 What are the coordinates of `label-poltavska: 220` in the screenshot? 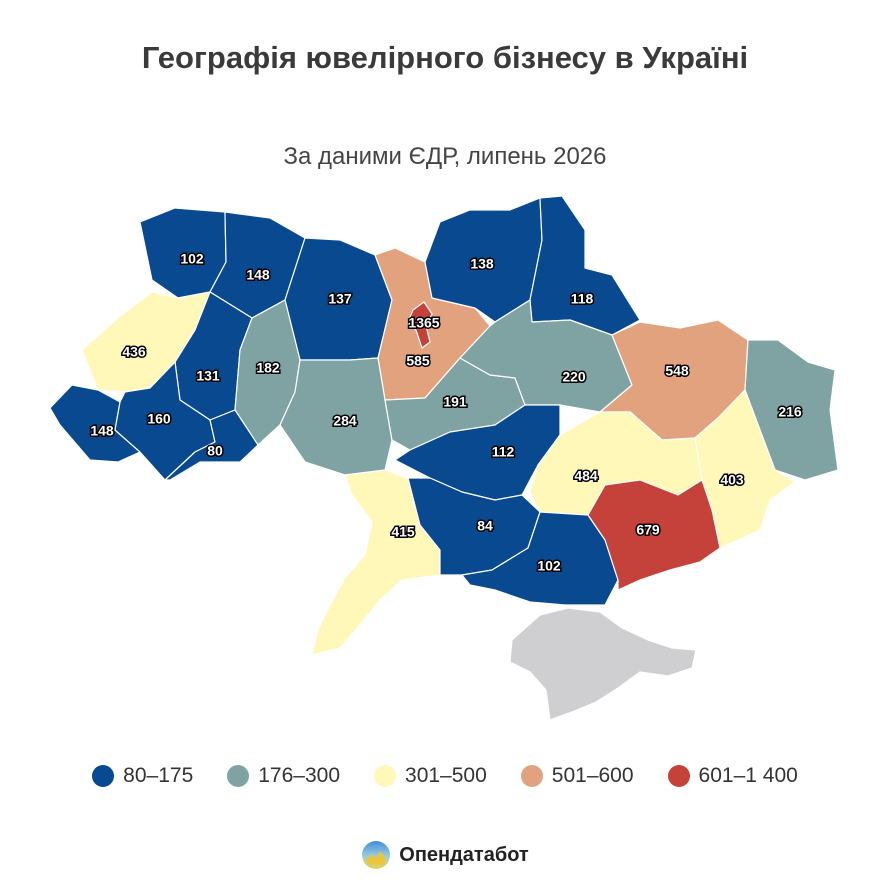 It's located at (574, 377).